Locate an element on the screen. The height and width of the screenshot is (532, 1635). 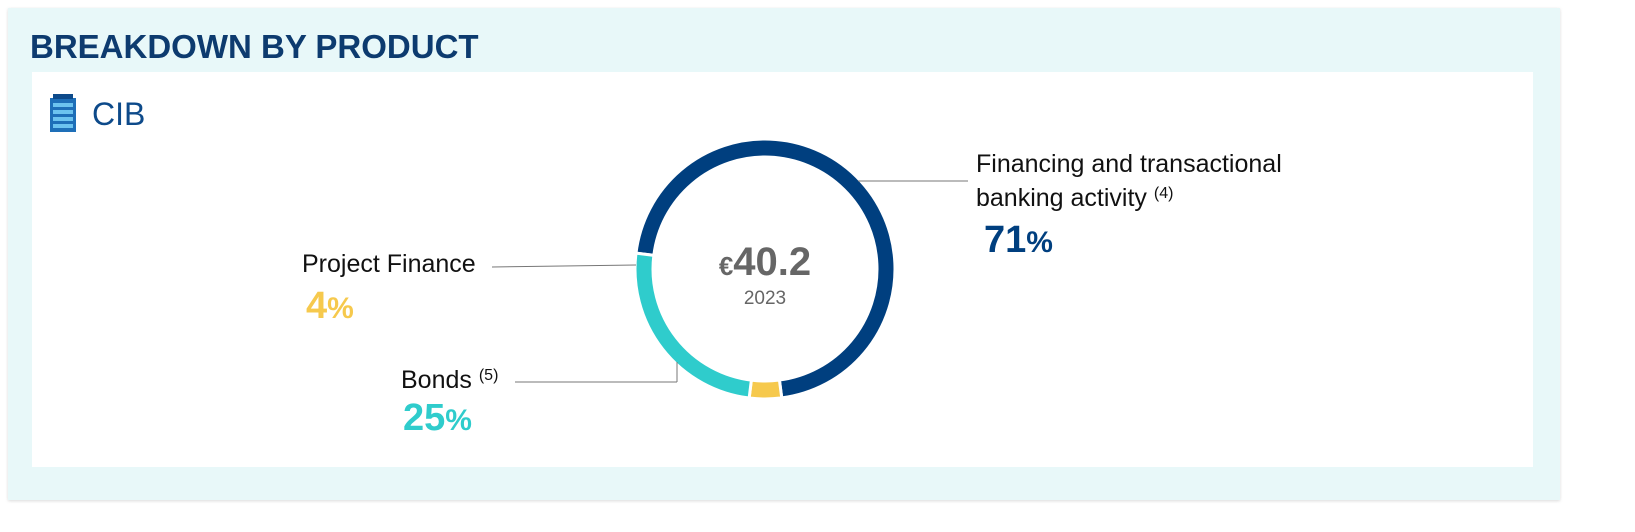
title: BREAKDOWN BY PRODUCT is located at coordinates (254, 46).